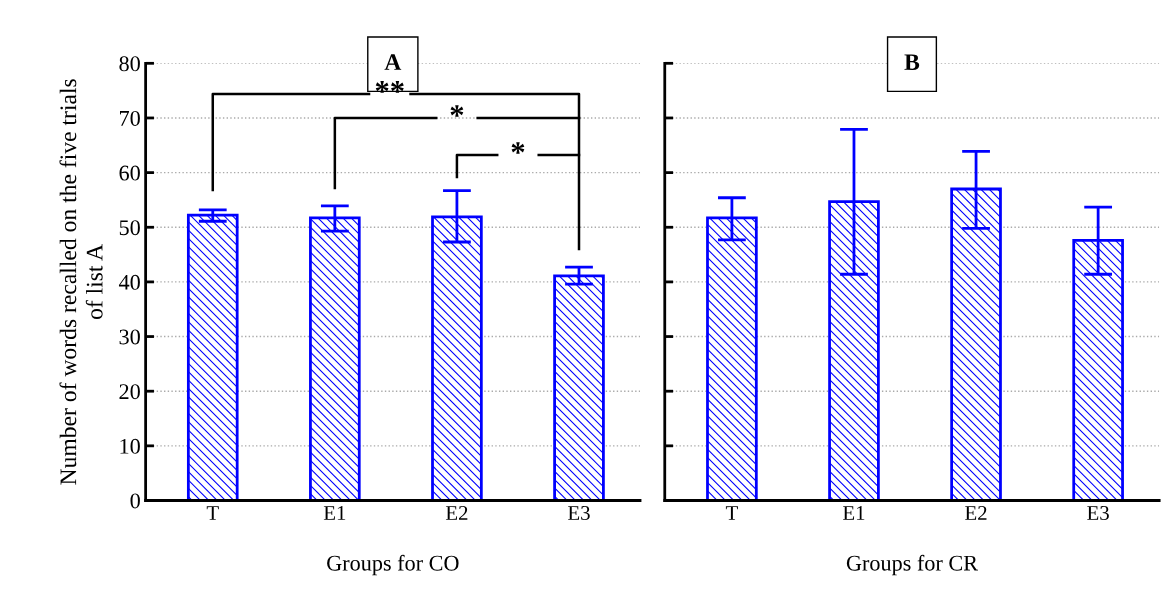 This screenshot has width=1165, height=603. I want to click on y-tick-label: 0, so click(135, 501).